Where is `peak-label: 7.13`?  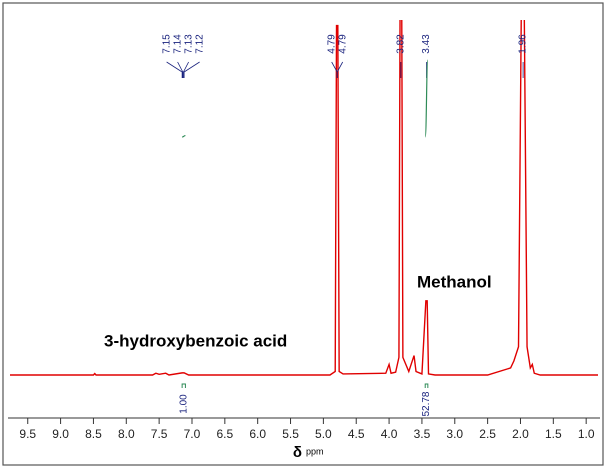
peak-label: 7.13 is located at coordinates (188, 44).